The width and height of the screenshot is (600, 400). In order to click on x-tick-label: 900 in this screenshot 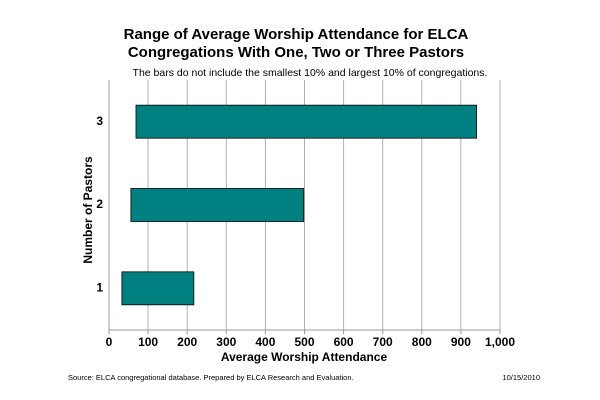, I will do `click(461, 342)`.